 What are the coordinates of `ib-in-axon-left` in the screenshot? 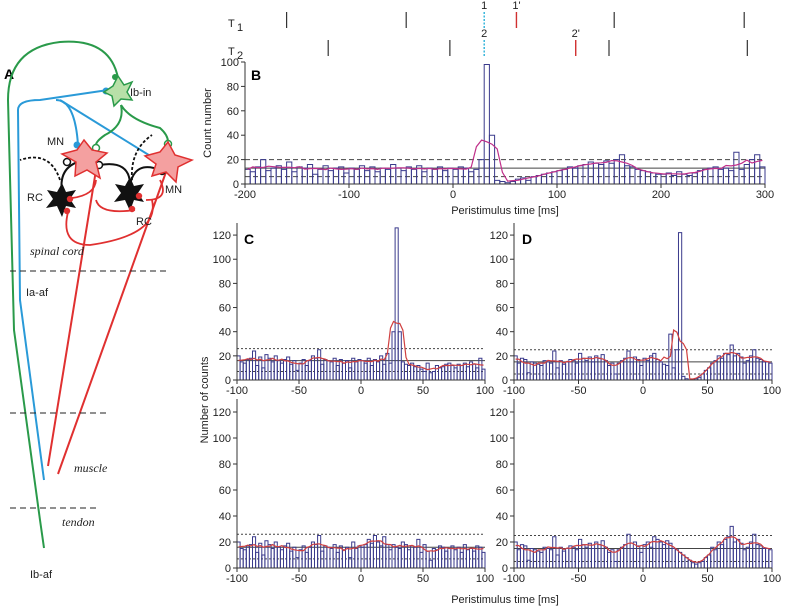 It's located at (108, 125).